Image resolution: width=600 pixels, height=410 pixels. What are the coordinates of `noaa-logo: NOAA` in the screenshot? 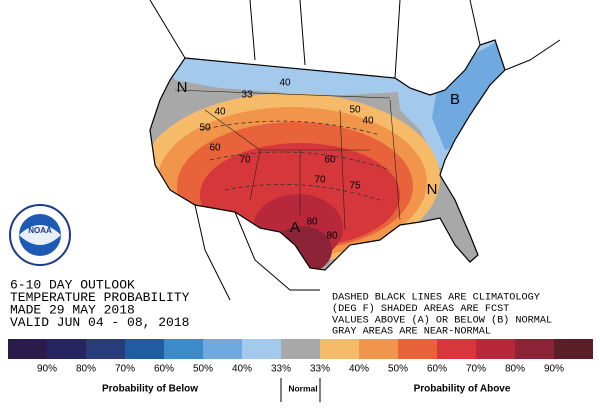 It's located at (40, 235).